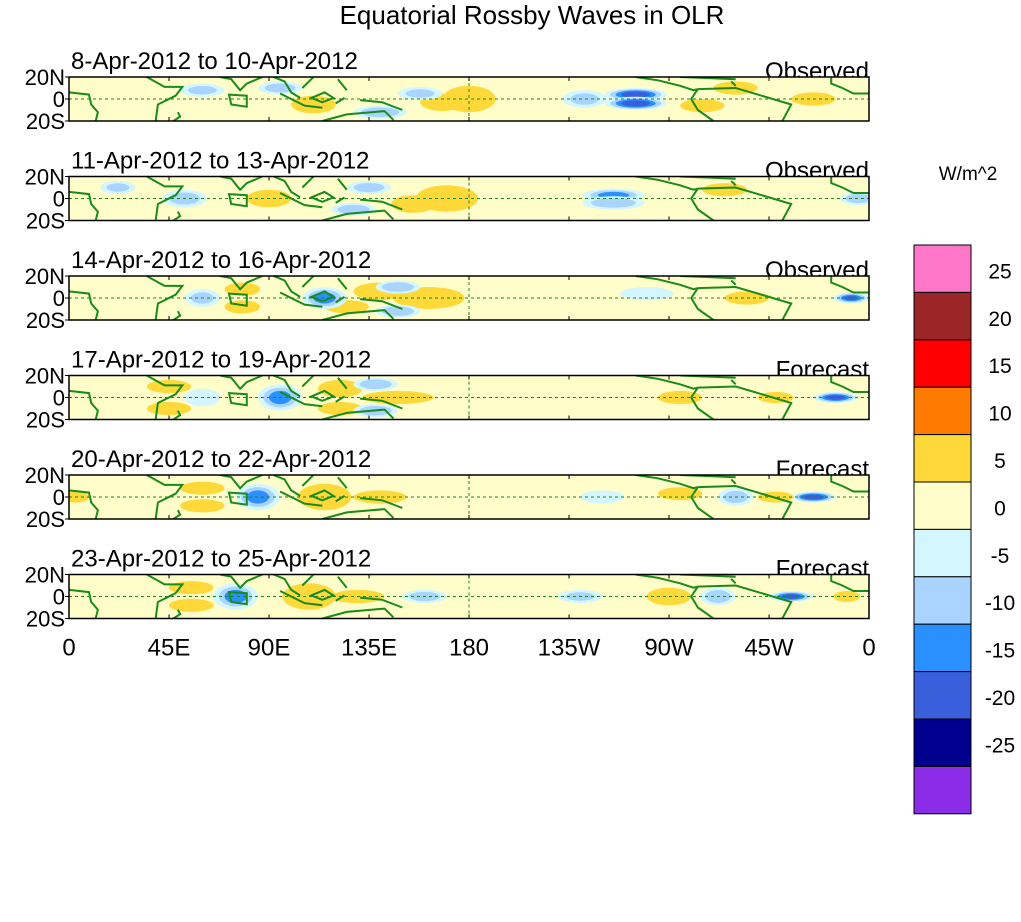  Describe the element at coordinates (1000, 603) in the screenshot. I see `colorbar-level-label: -10` at that location.